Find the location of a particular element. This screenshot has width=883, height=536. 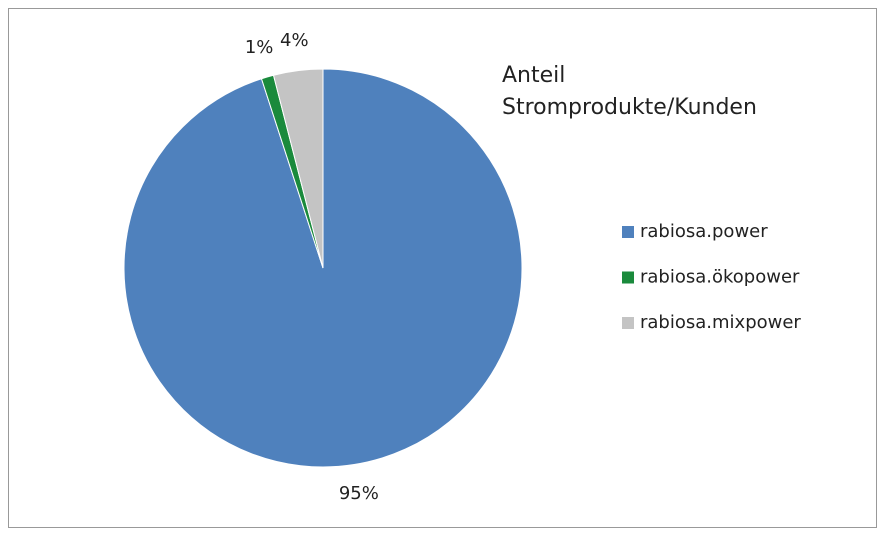

data-label: 1% is located at coordinates (259, 47).